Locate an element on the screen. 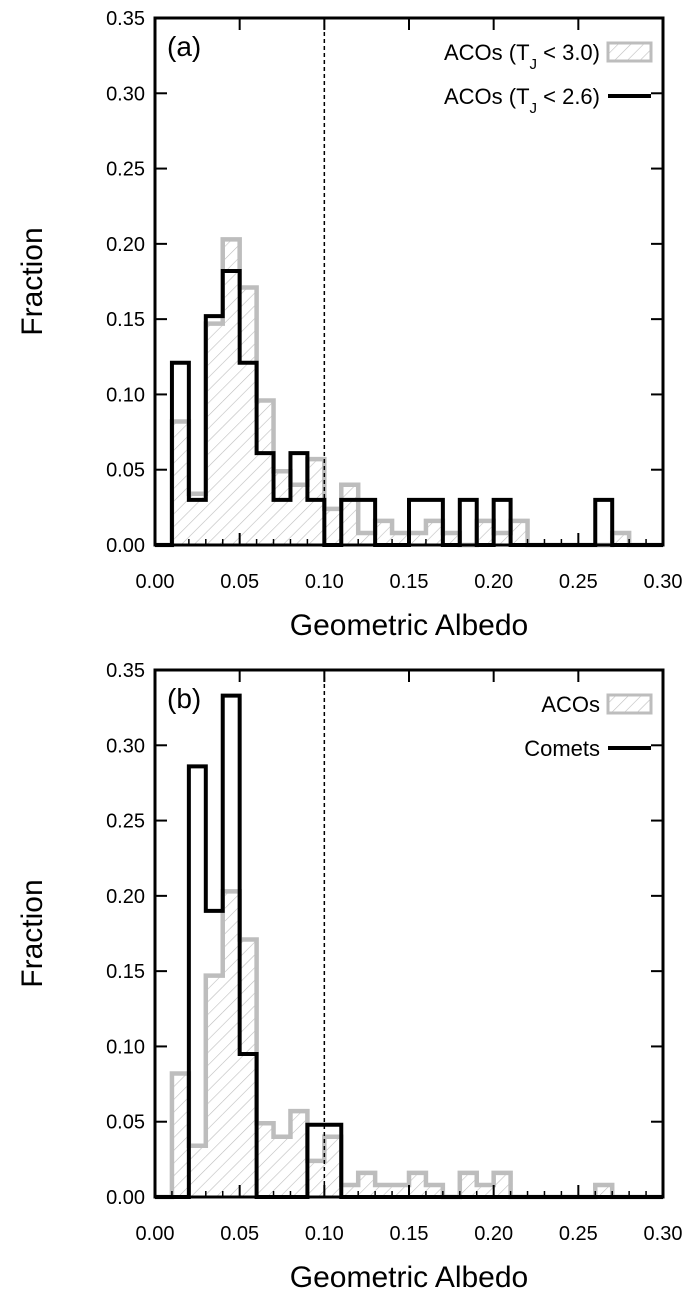 This screenshot has width=697, height=1294. legend-tail: < 3.0) is located at coordinates (568, 52).